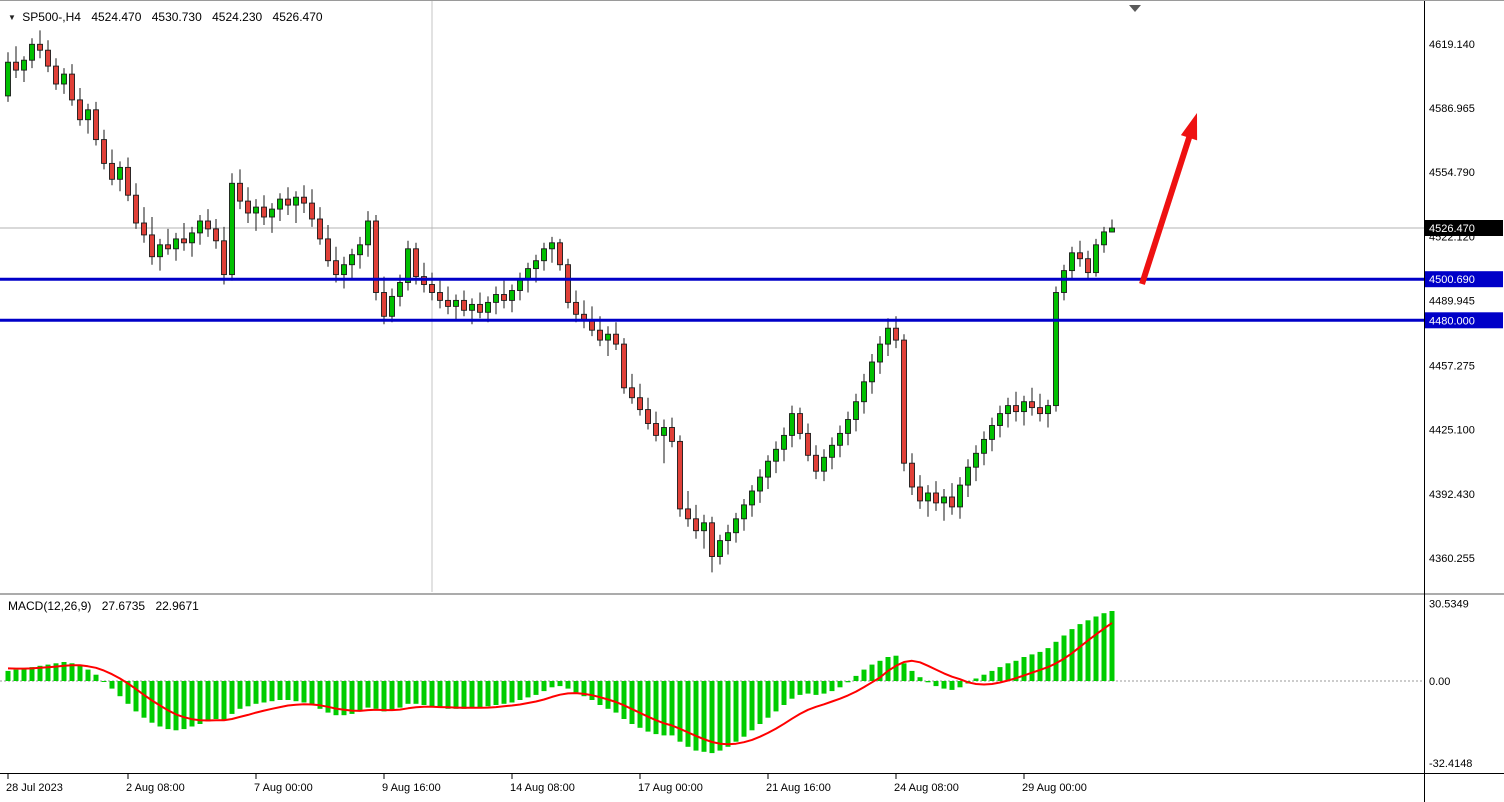 The image size is (1504, 802). I want to click on svg-text: 28 Jul 2023, so click(34, 788).